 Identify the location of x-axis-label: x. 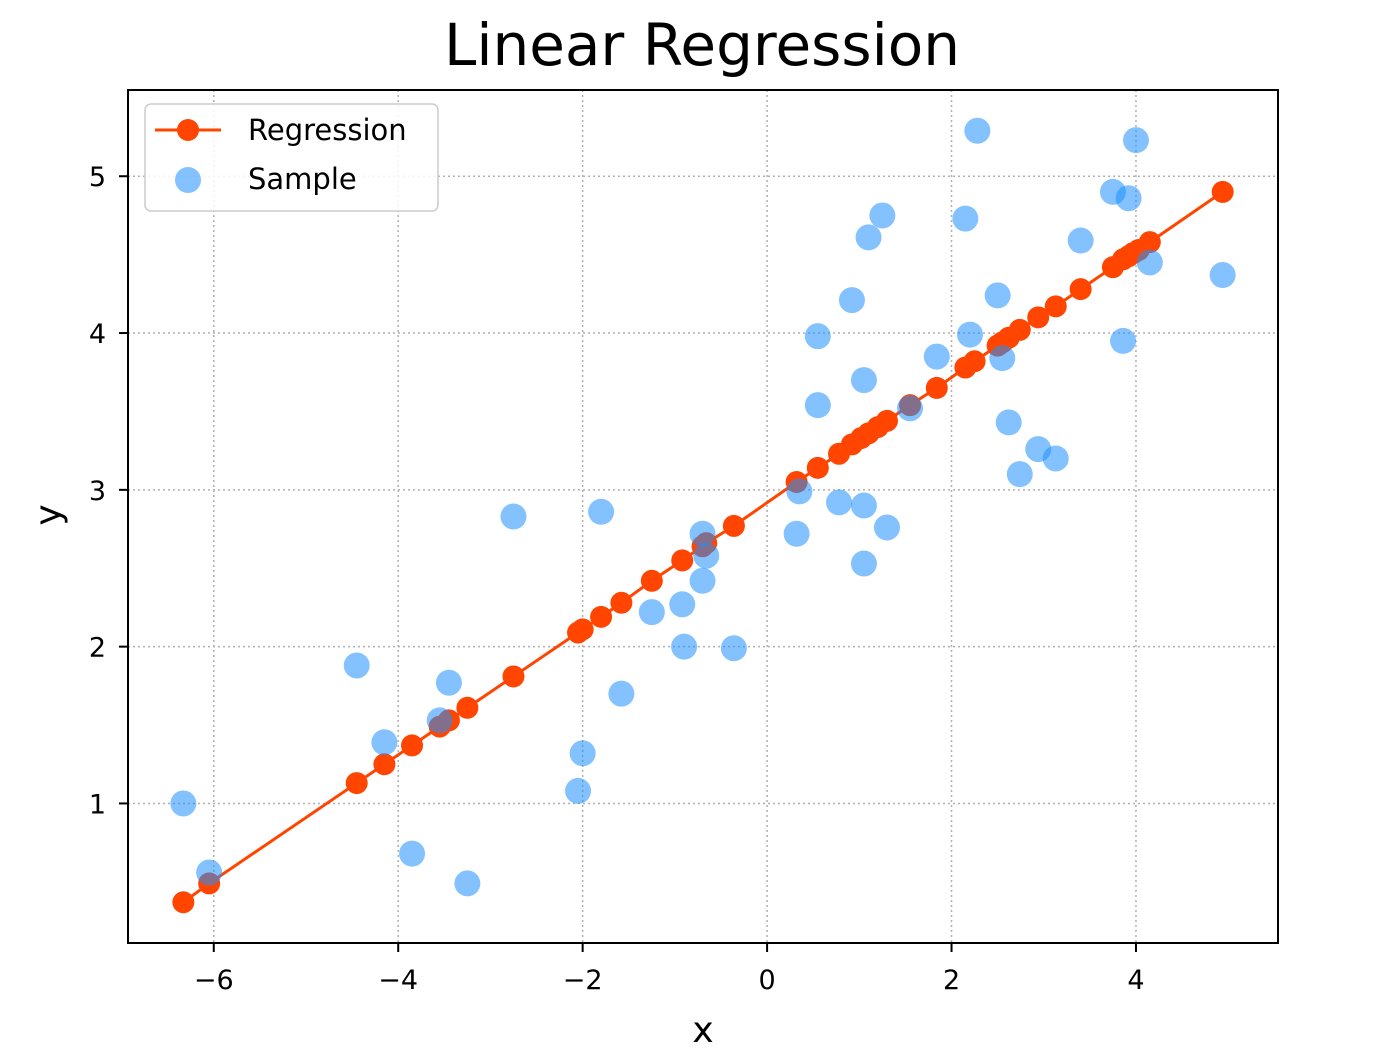
(702, 1030).